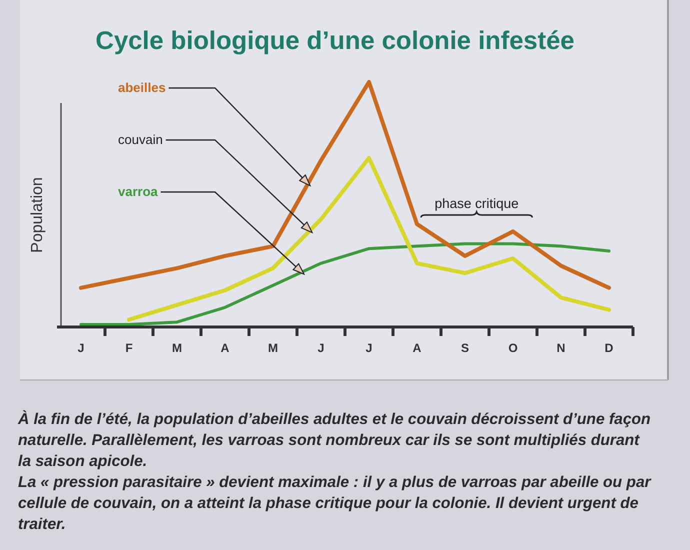 The image size is (690, 550). What do you see at coordinates (129, 348) in the screenshot?
I see `x-tick-label: F` at bounding box center [129, 348].